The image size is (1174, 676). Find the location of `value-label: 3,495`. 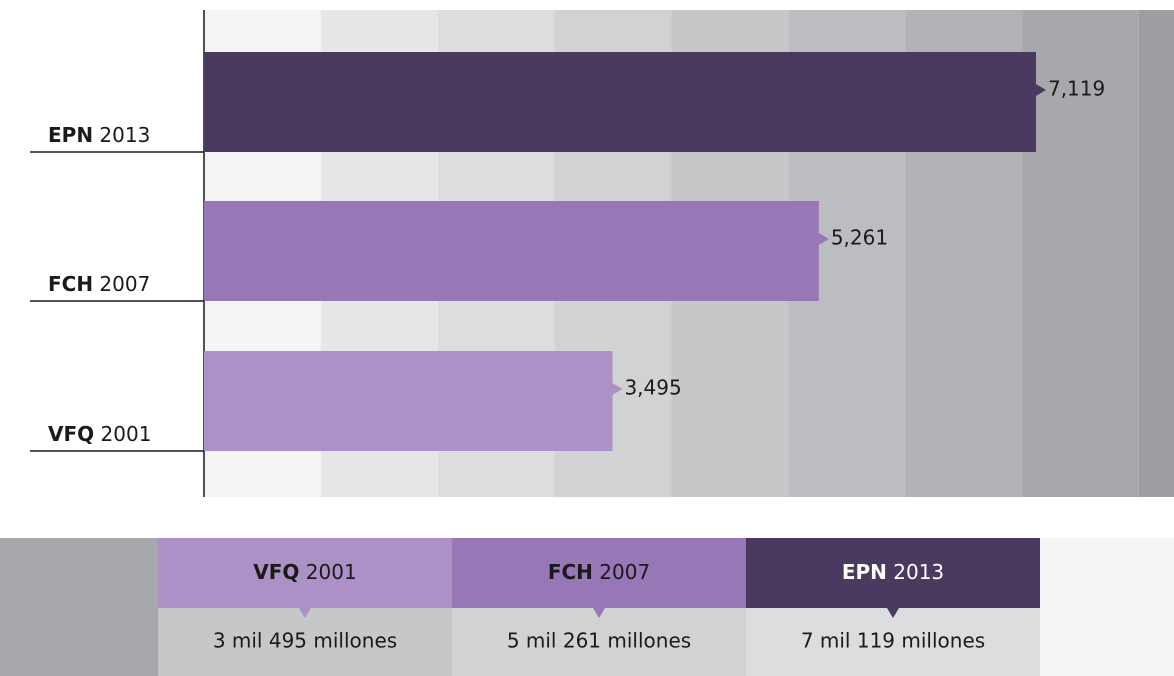

value-label: 3,495 is located at coordinates (652, 388).